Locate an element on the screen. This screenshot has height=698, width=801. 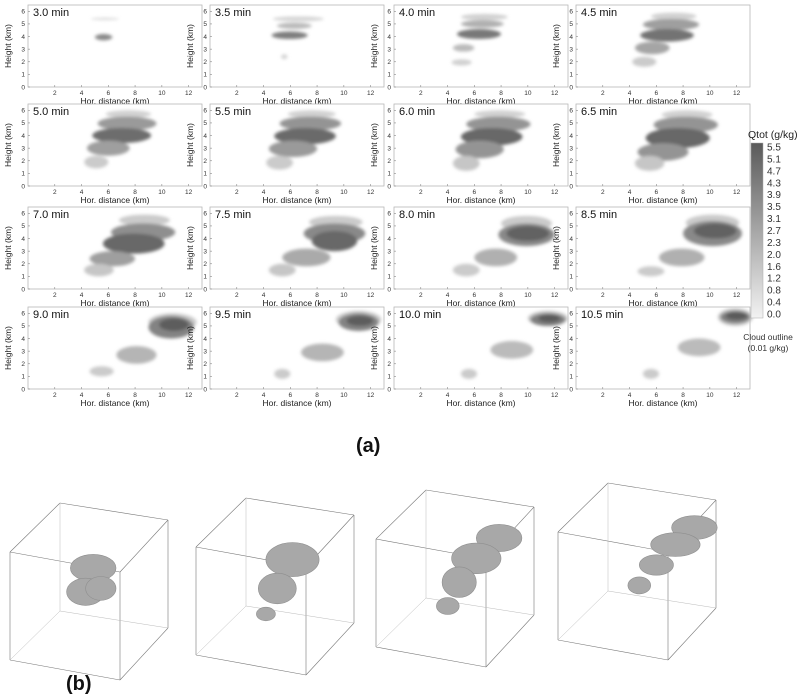
cloud-outline-label: Cloud outline is located at coordinates (768, 337).